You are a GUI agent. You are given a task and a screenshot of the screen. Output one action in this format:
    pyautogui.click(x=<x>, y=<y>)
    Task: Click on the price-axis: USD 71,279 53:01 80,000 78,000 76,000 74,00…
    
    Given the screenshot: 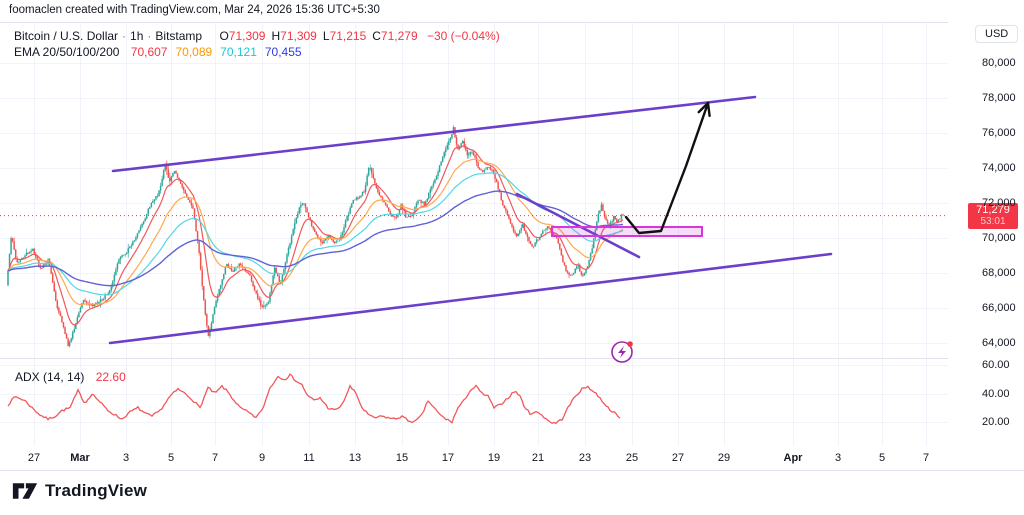 What is the action you would take?
    pyautogui.click(x=986, y=246)
    